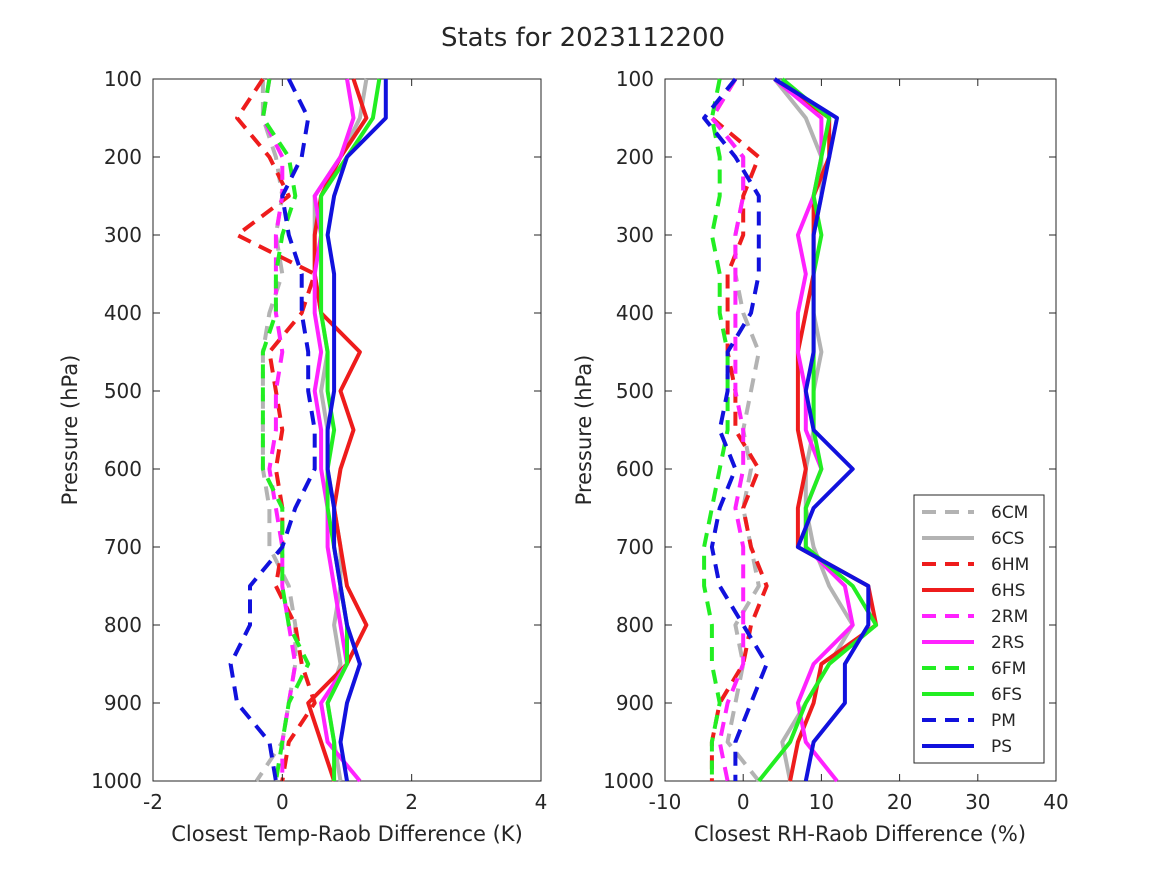 The height and width of the screenshot is (875, 1167). What do you see at coordinates (583, 38) in the screenshot?
I see `figure-title: Stats for 2023112200` at bounding box center [583, 38].